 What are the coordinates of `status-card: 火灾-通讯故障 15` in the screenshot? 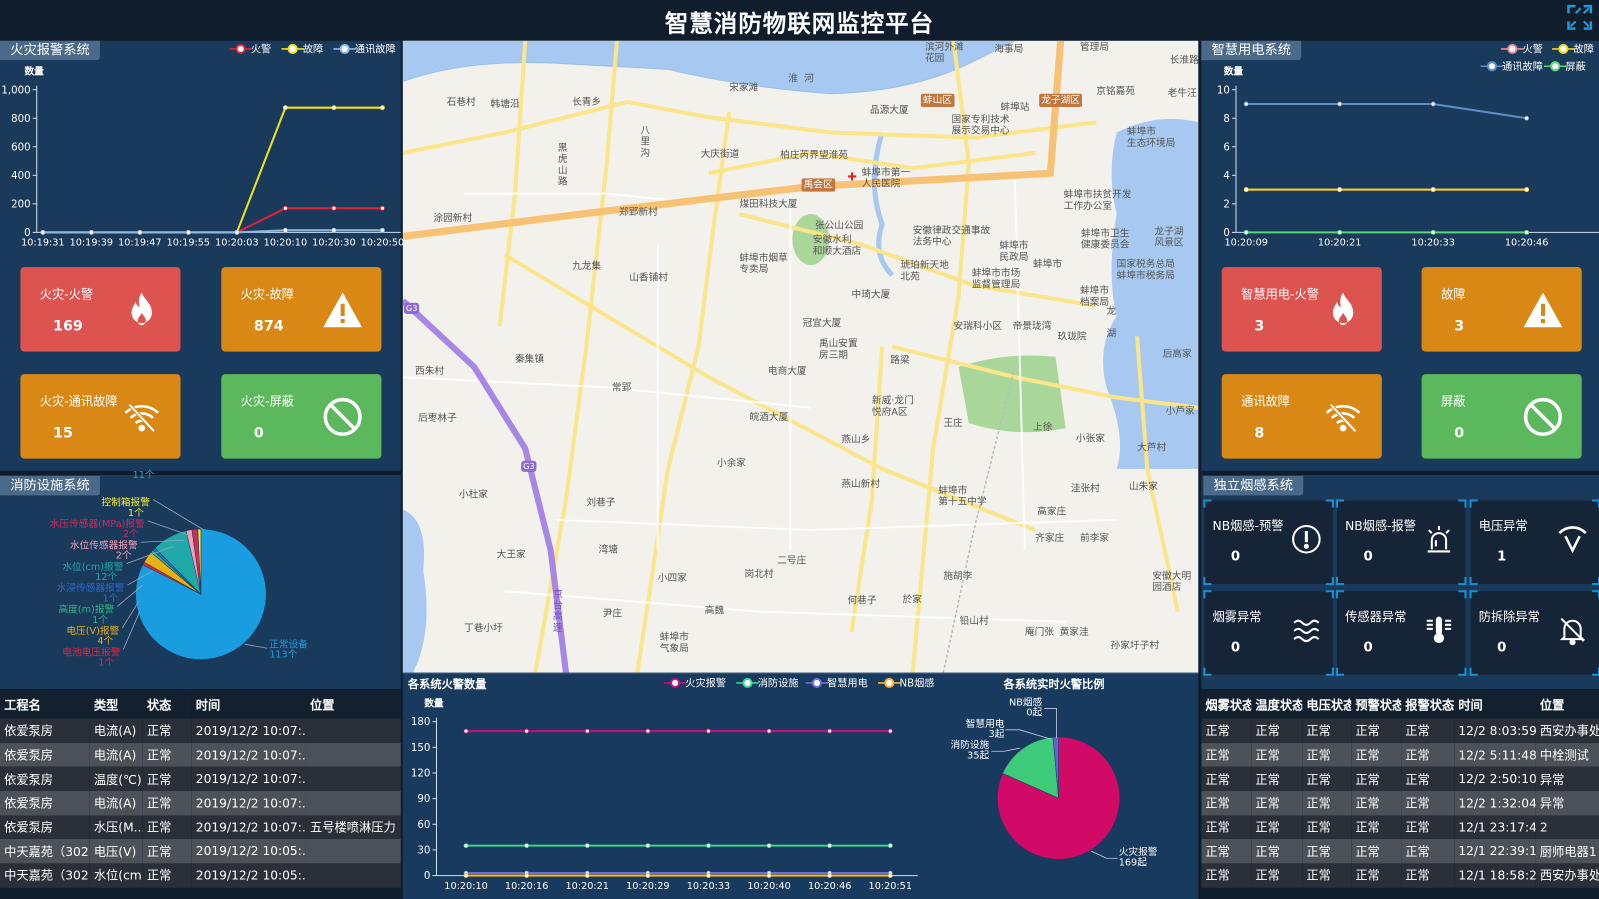 It's located at (100, 416).